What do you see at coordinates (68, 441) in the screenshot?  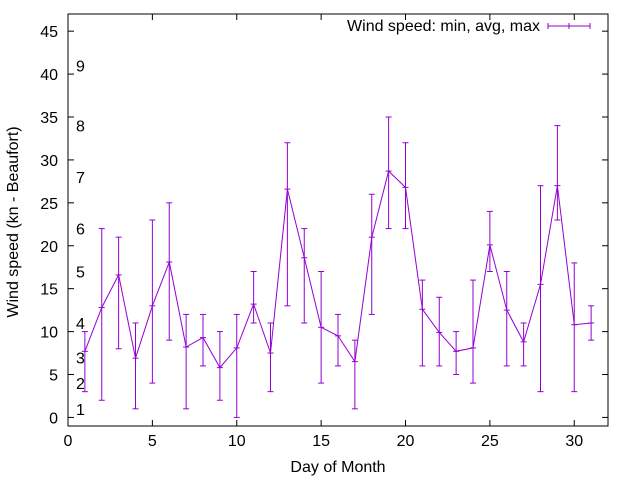 I see `x-tick-label: 0` at bounding box center [68, 441].